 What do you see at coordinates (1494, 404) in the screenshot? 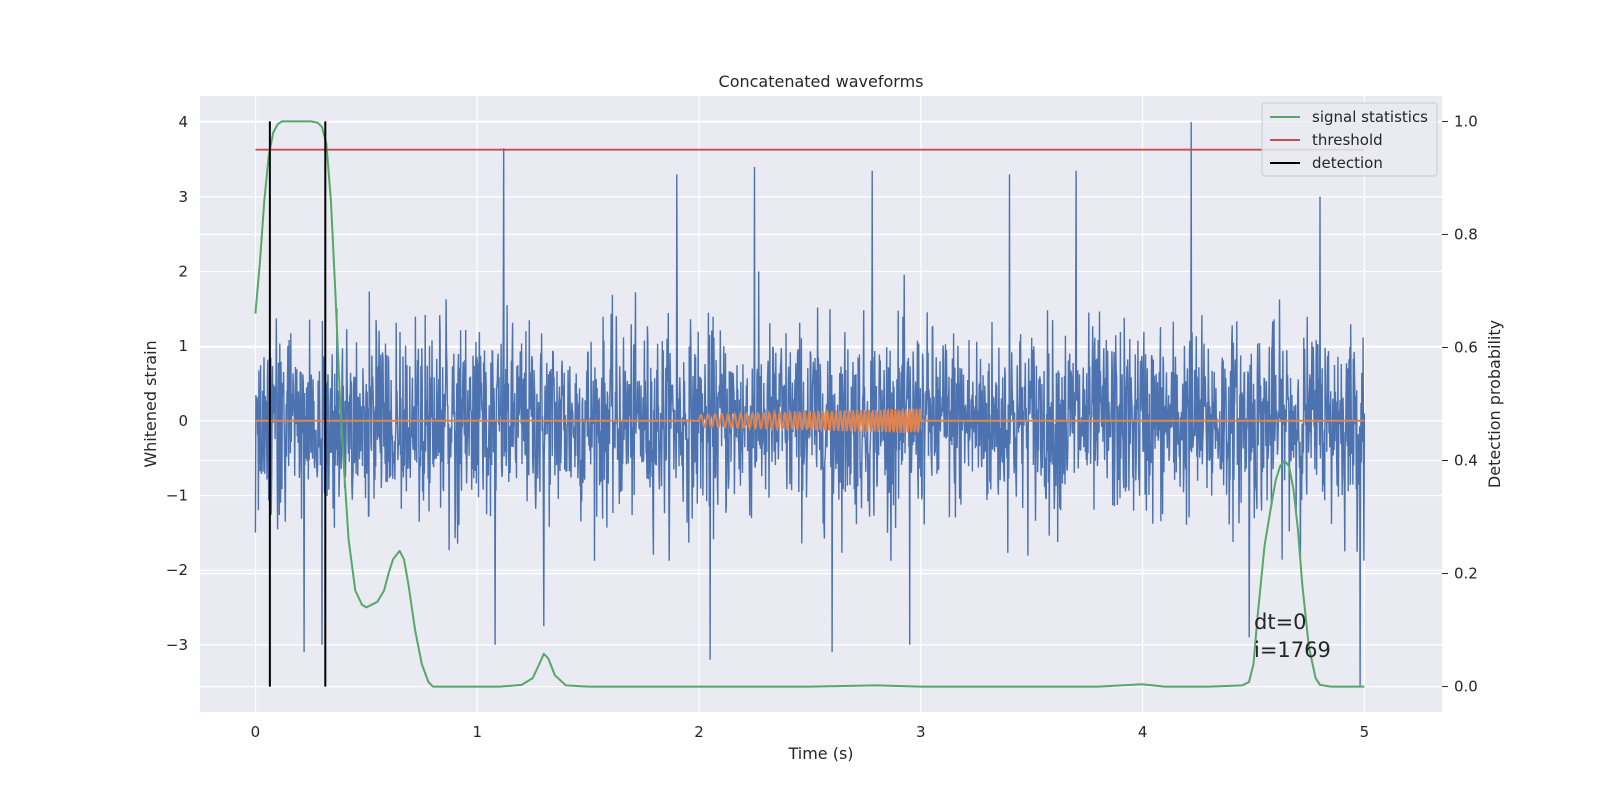
I see `y2-axis-label: Detection probability` at bounding box center [1494, 404].